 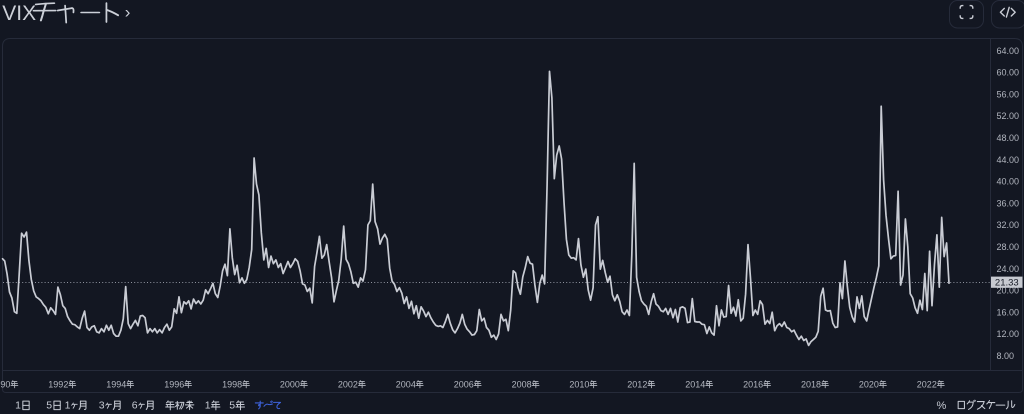 What do you see at coordinates (1008, 203) in the screenshot?
I see `svg-text: 36.00` at bounding box center [1008, 203].